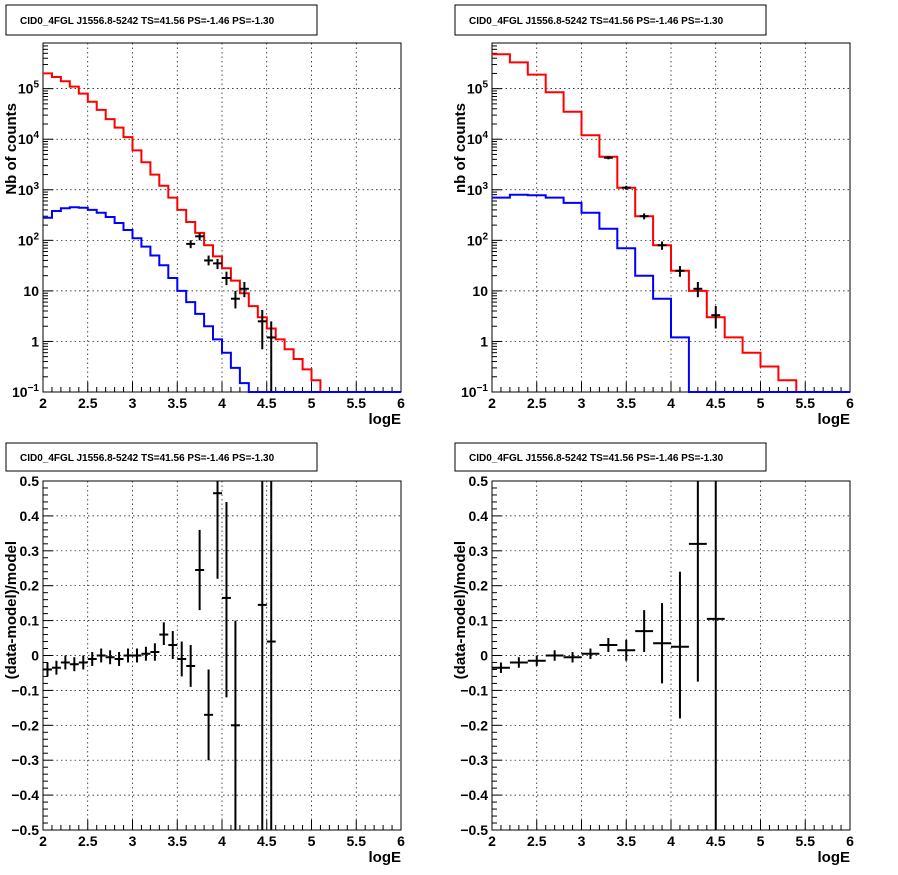 This screenshot has height=875, width=898. Describe the element at coordinates (29, 239) in the screenshot. I see `y-tick-label: 10²` at that location.